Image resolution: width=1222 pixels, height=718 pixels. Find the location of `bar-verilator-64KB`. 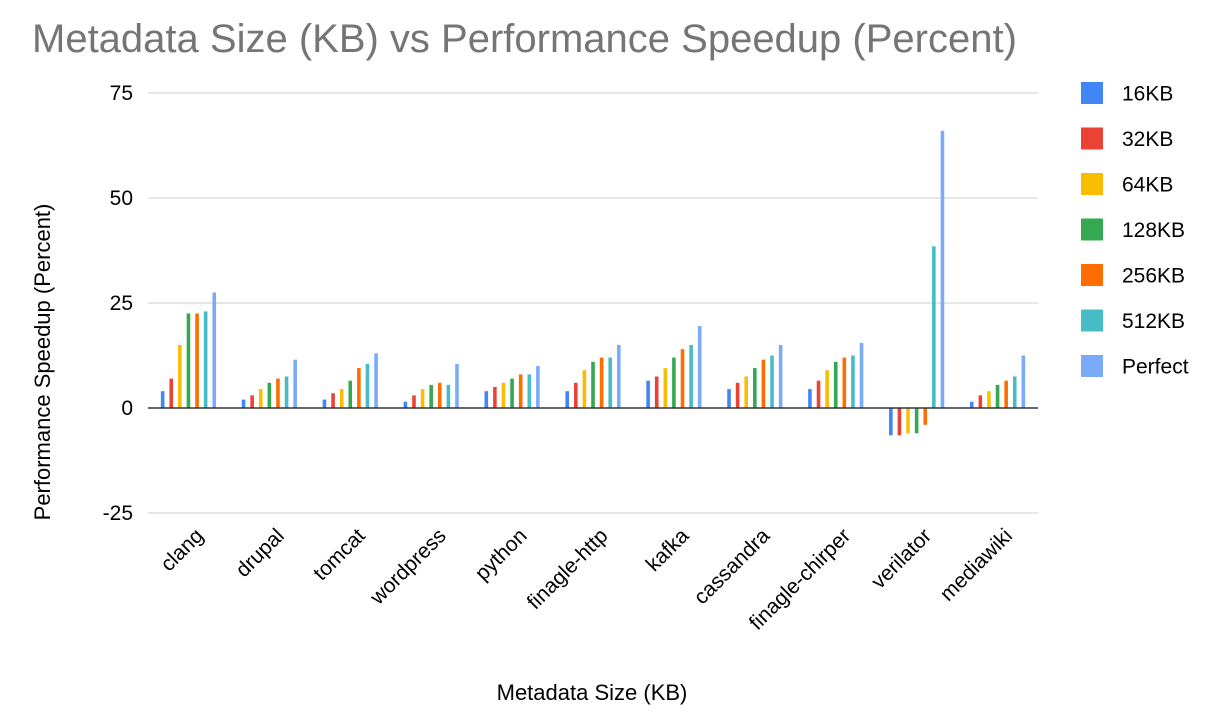

bar-verilator-64KB is located at coordinates (908, 421).